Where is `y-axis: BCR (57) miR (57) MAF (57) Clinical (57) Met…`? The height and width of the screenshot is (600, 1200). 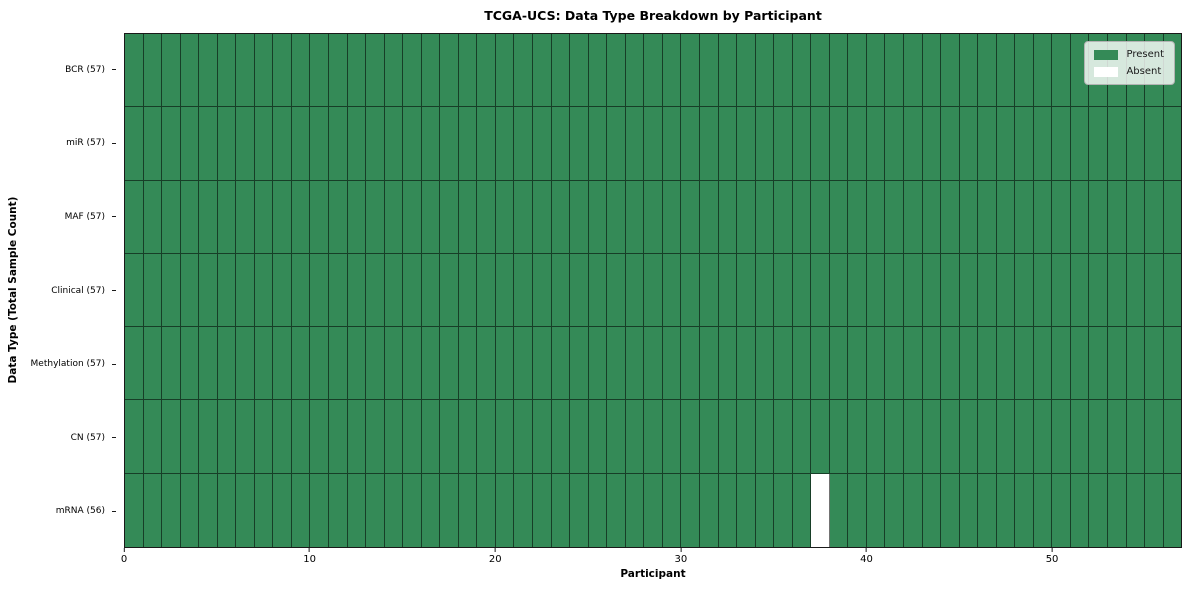 y-axis: BCR (57) miR (57) MAF (57) Clinical (57) Met… is located at coordinates (58, 290).